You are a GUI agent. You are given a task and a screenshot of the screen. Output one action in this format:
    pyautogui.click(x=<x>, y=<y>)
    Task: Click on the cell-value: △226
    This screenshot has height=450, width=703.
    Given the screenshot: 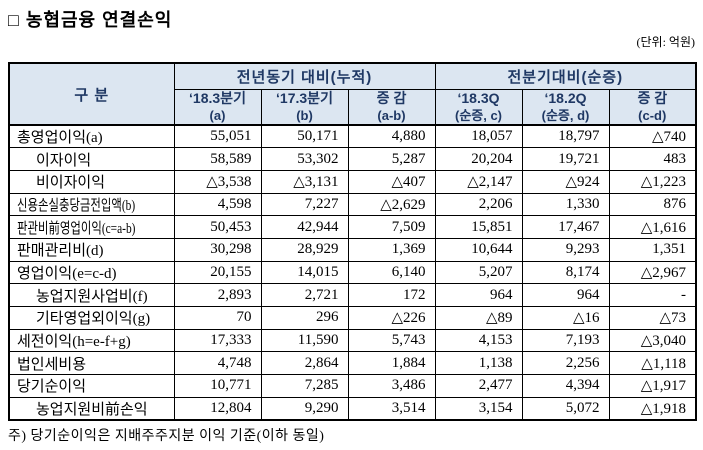 What is the action you would take?
    pyautogui.click(x=391, y=318)
    